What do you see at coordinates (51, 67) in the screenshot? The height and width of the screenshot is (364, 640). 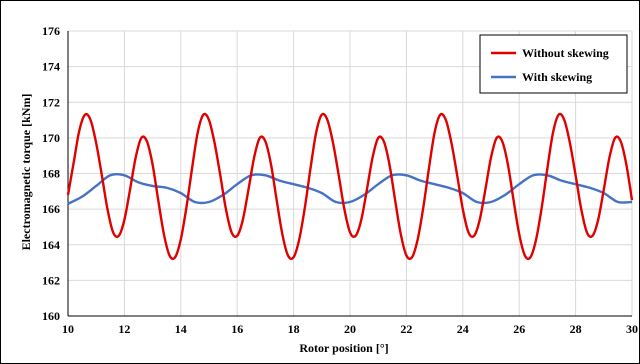 I see `y-tick-label: 174` at bounding box center [51, 67].